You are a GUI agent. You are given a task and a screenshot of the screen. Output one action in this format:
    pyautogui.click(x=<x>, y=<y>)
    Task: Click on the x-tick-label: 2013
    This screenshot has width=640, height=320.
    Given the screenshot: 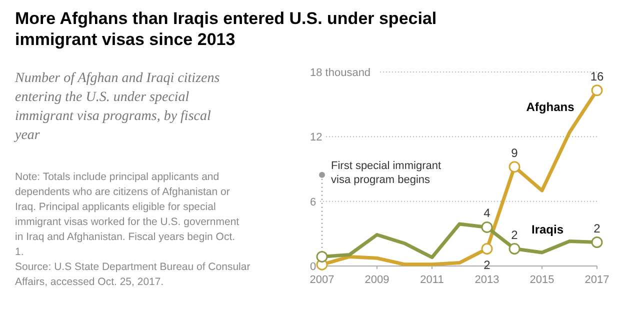 What is the action you would take?
    pyautogui.click(x=487, y=280)
    